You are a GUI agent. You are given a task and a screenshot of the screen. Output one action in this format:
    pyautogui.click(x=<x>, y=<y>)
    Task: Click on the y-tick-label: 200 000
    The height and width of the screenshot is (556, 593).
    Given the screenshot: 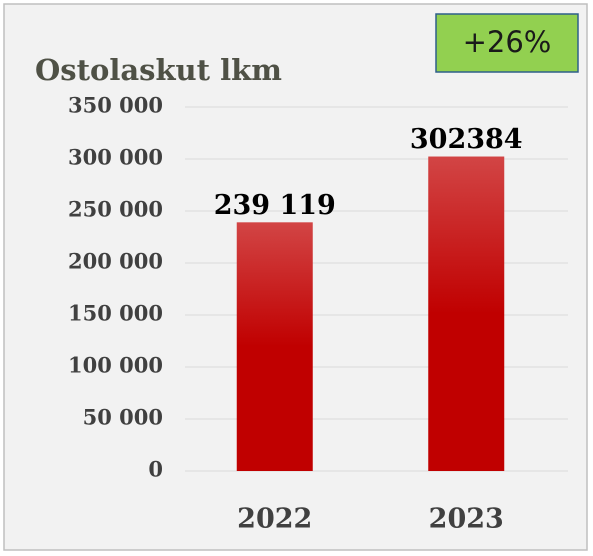 What is the action you would take?
    pyautogui.click(x=115, y=261)
    